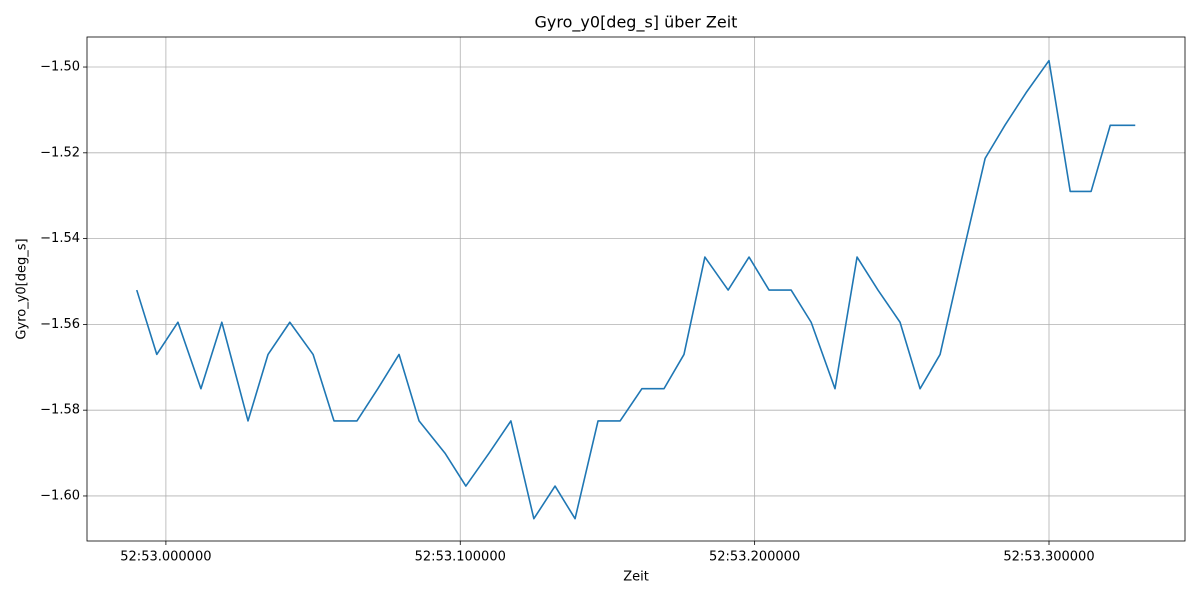 This screenshot has width=1200, height=600. What do you see at coordinates (754, 557) in the screenshot?
I see `x-tick-label: 52:53.200000` at bounding box center [754, 557].